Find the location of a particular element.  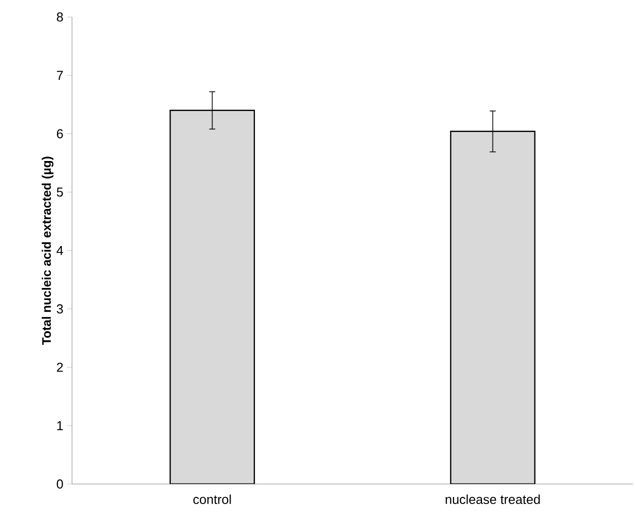

x-tick-label: nuclease treated is located at coordinates (493, 499).